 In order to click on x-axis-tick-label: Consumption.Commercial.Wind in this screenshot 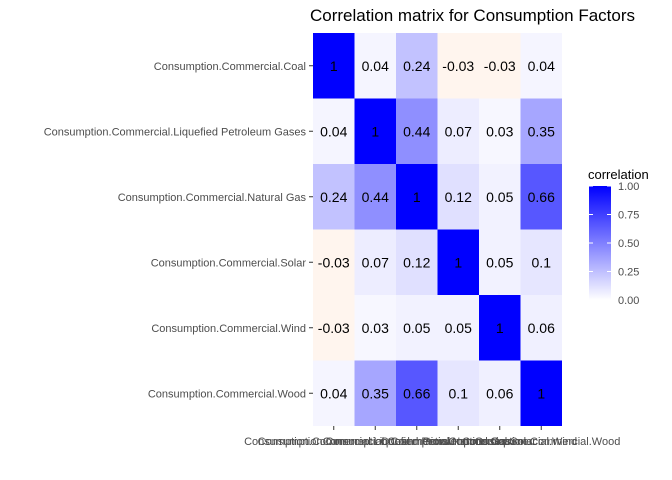, I will do `click(499, 442)`.